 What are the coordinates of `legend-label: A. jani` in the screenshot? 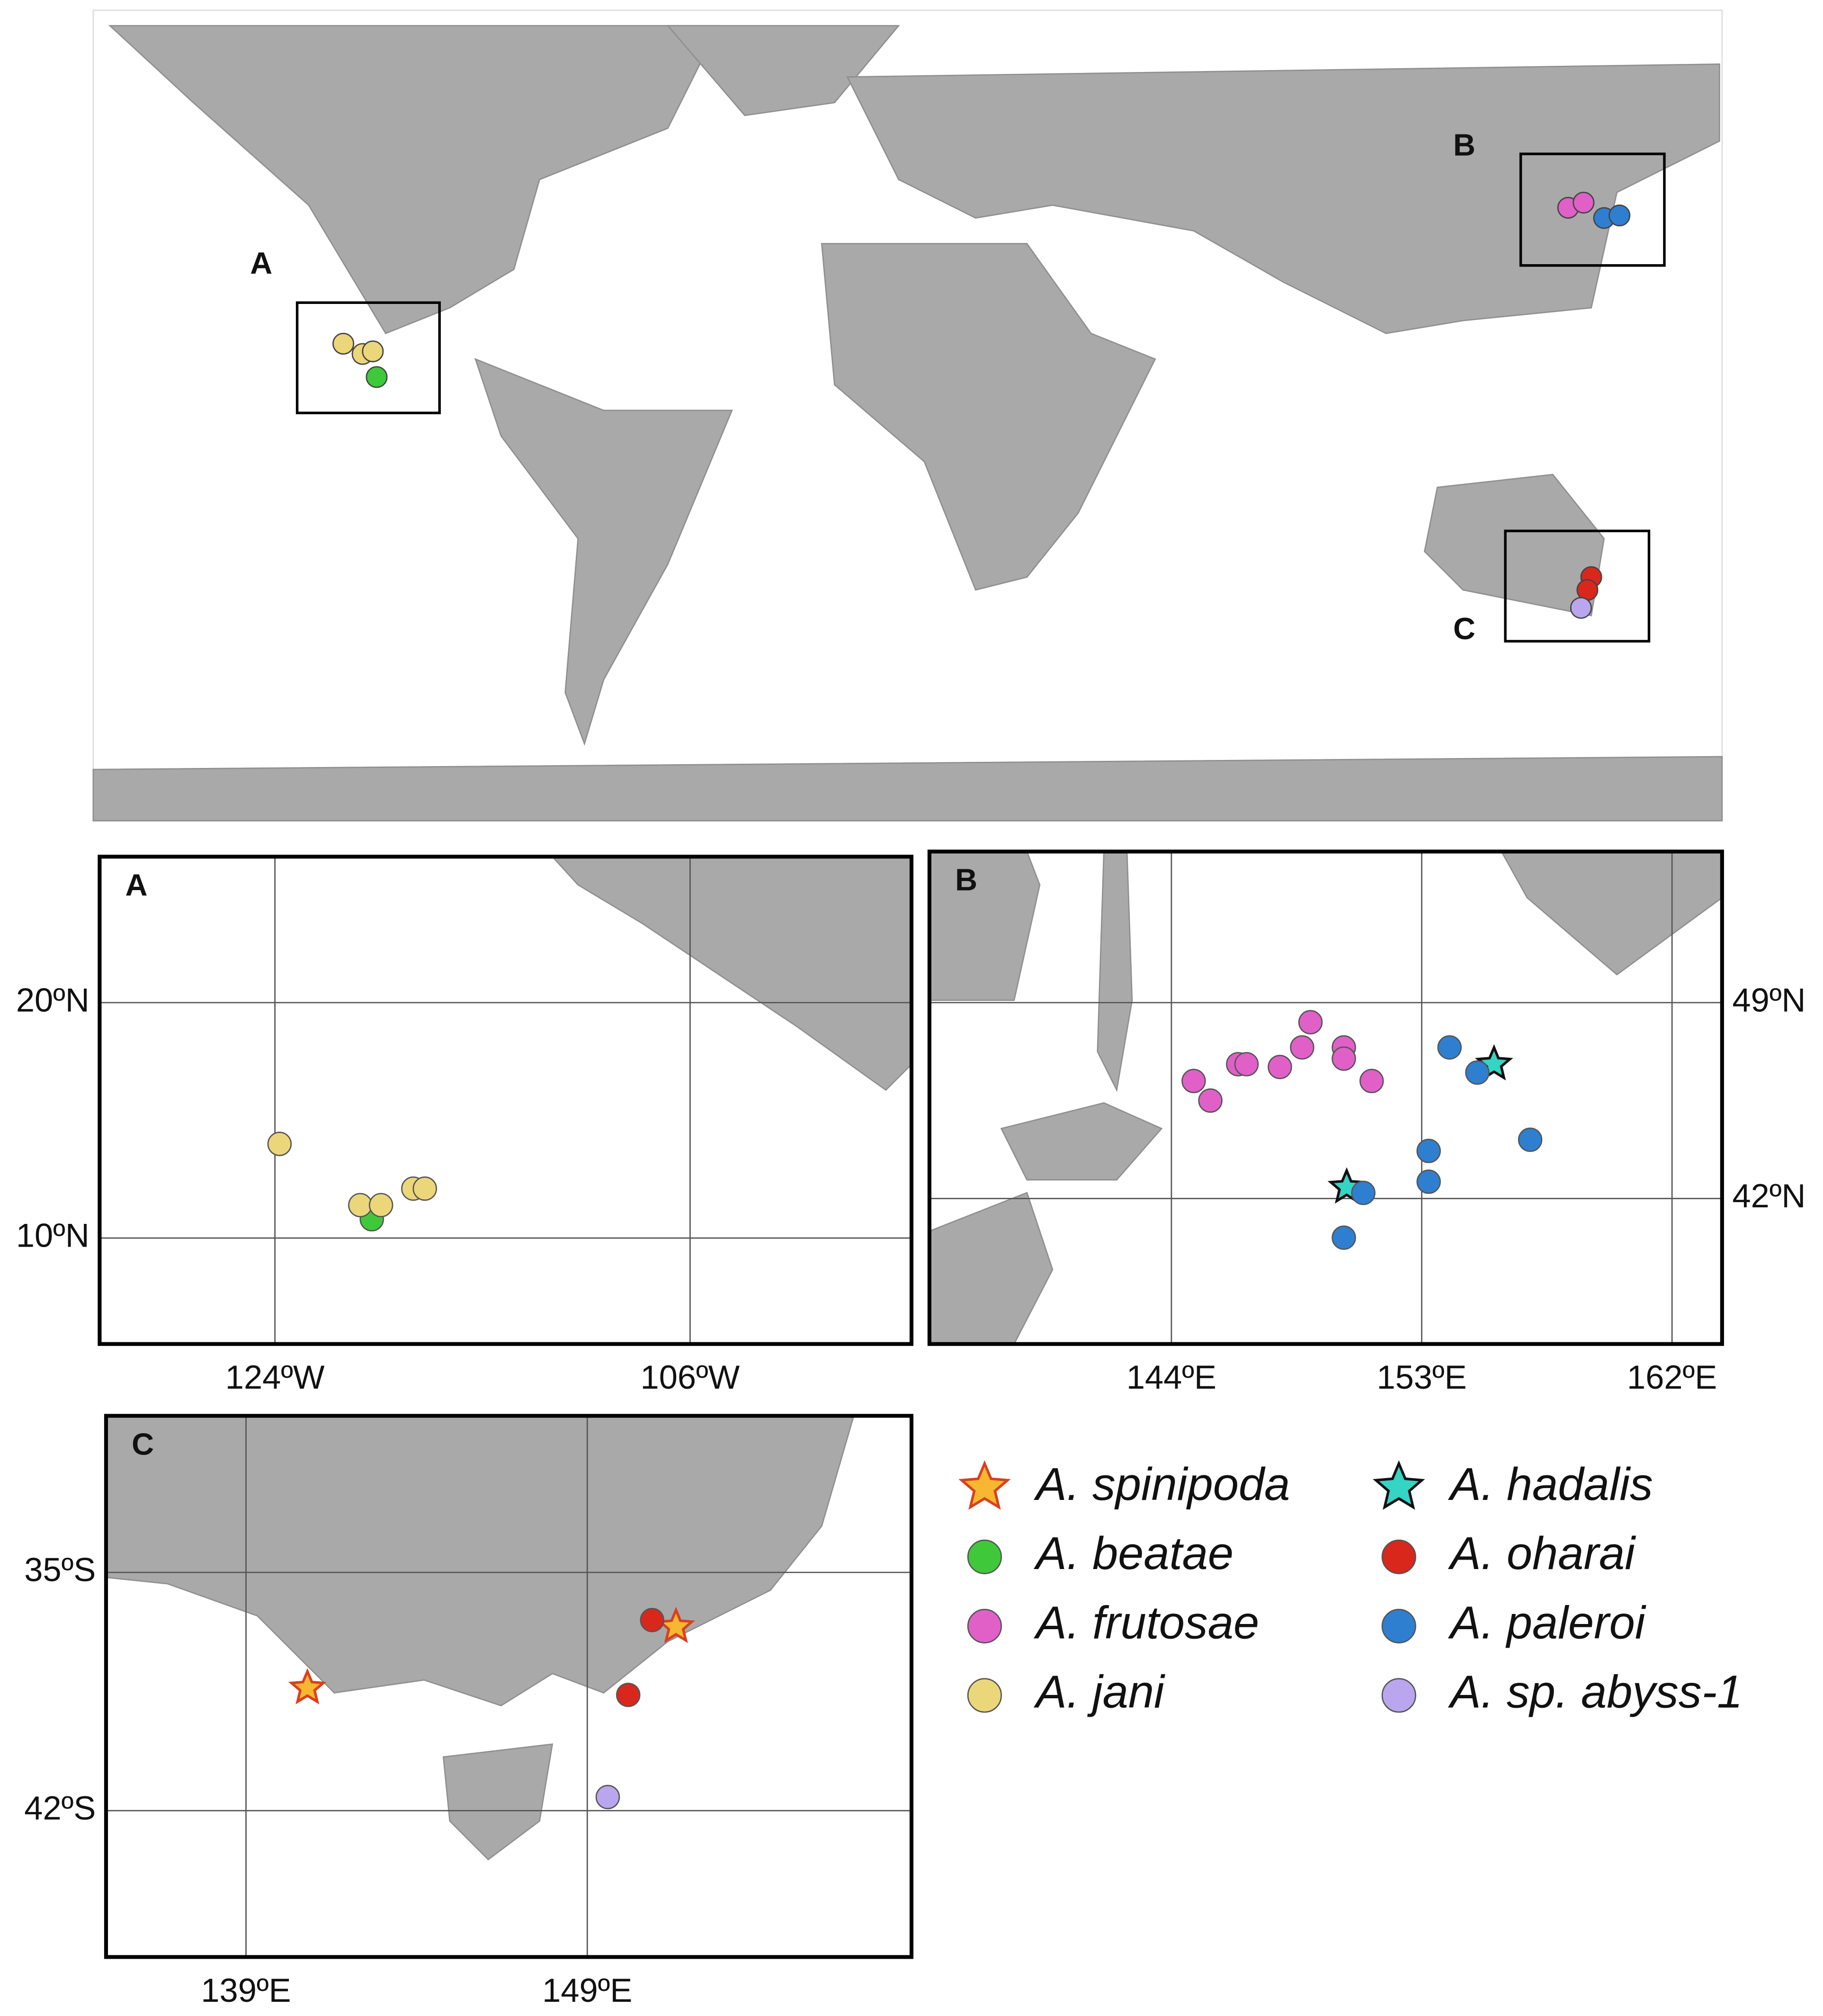 It's located at (1099, 1692).